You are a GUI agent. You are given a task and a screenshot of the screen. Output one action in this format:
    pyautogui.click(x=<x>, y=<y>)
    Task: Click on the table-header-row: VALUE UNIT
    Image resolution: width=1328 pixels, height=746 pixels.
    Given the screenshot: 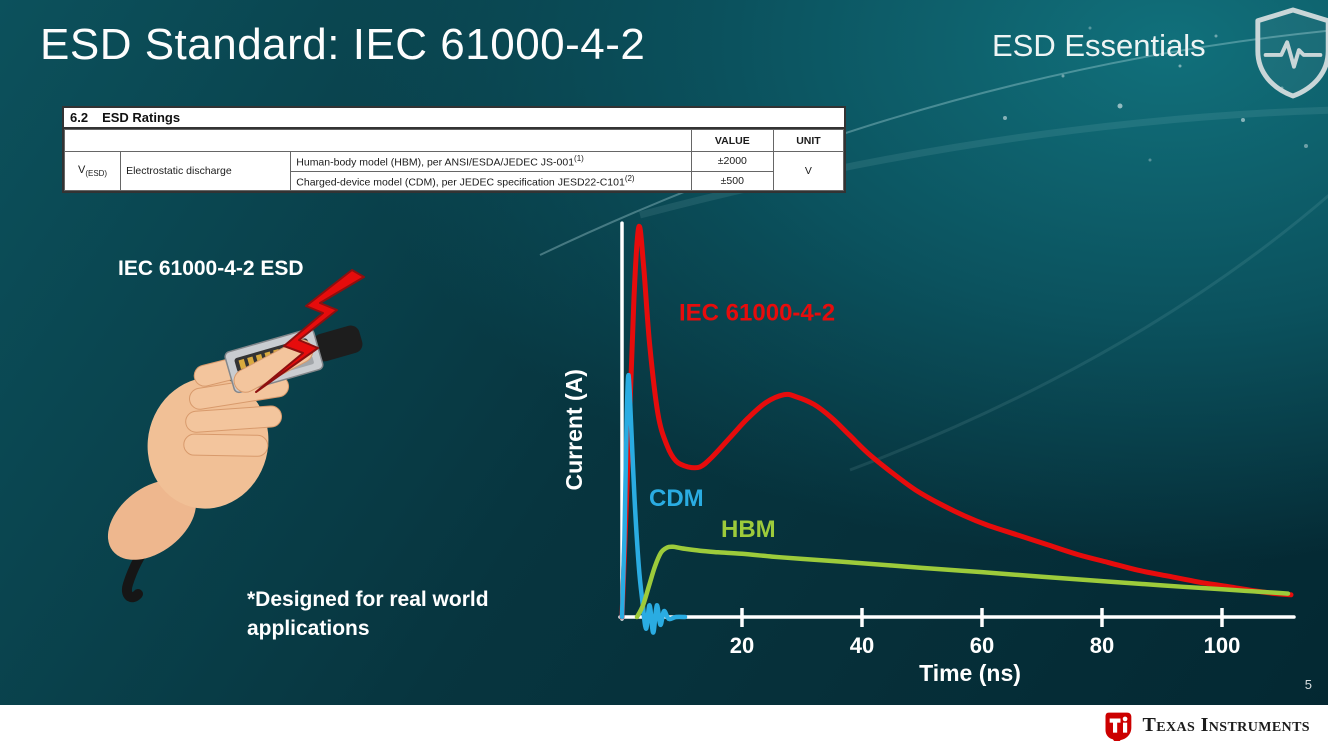 What is the action you would take?
    pyautogui.click(x=454, y=140)
    